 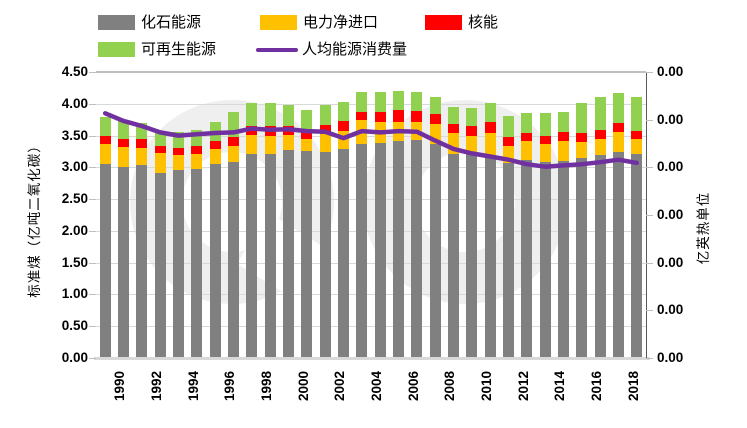 I want to click on legend-label-electricity-import: 电力净进口, so click(x=341, y=22).